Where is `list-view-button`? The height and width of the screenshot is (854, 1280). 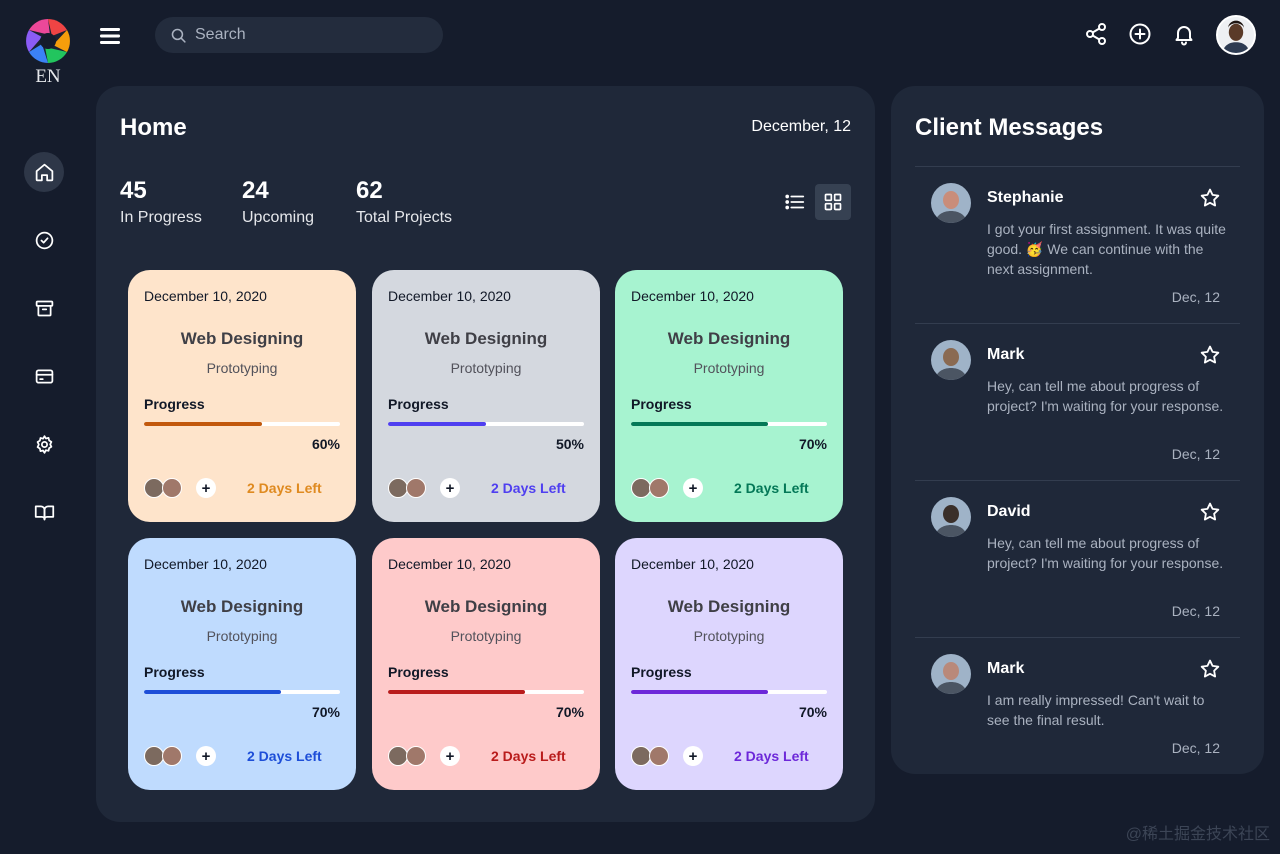
list-view-button is located at coordinates (795, 202).